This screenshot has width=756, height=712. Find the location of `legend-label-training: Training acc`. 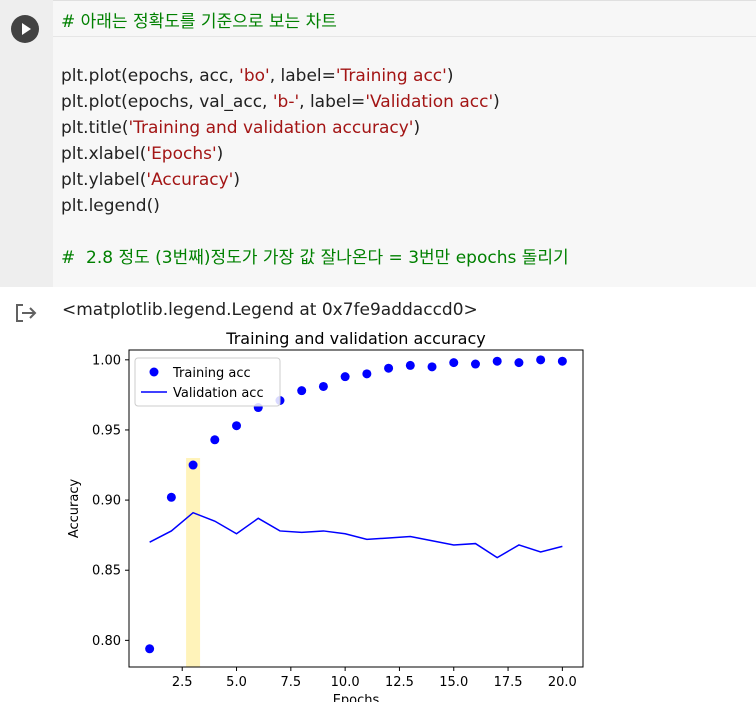

legend-label-training: Training acc is located at coordinates (211, 373).